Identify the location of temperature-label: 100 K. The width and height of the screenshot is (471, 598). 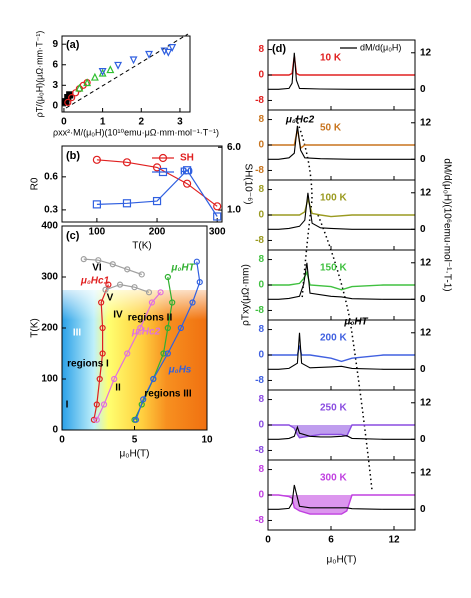
(333, 198).